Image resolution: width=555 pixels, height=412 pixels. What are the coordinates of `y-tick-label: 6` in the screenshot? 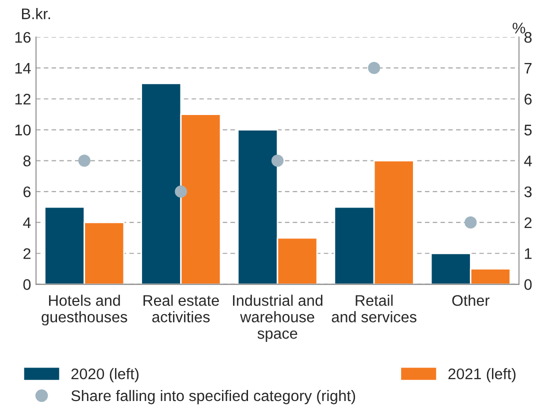 It's located at (27, 192).